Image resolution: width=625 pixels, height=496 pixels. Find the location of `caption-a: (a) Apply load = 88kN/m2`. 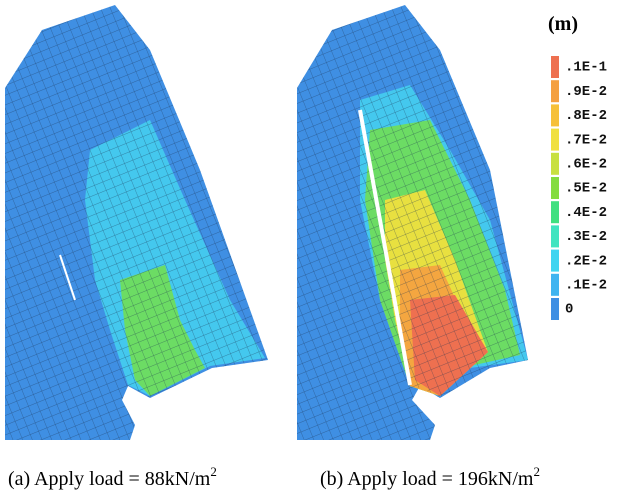

caption-a: (a) Apply load = 88kN/m2 is located at coordinates (112, 477).